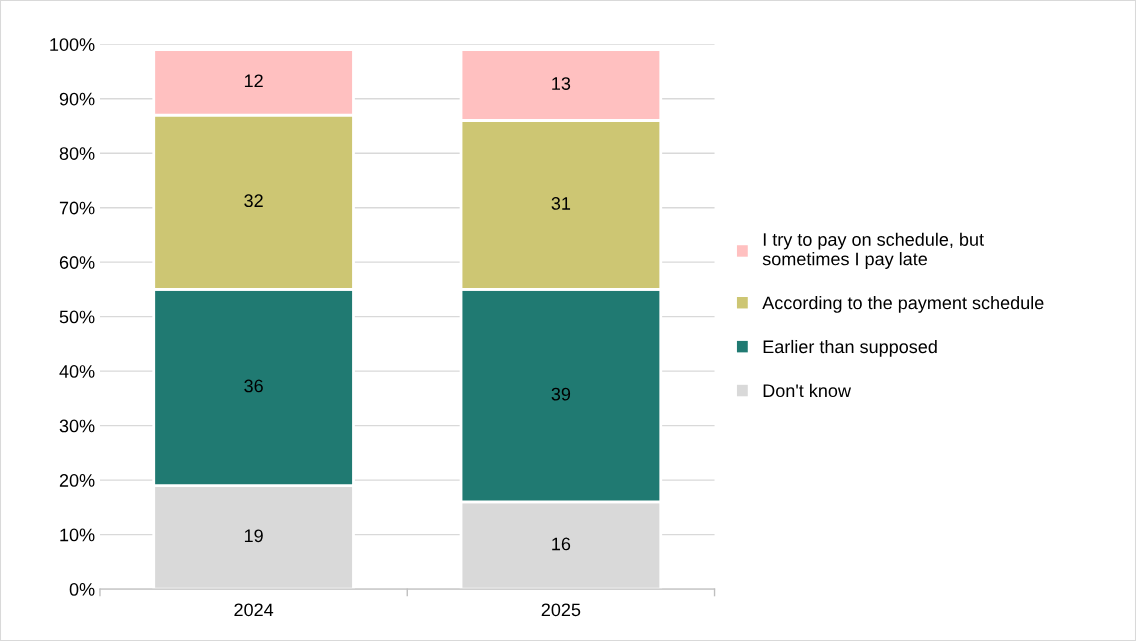 The height and width of the screenshot is (641, 1136). What do you see at coordinates (561, 610) in the screenshot?
I see `x-tick-label: 2025` at bounding box center [561, 610].